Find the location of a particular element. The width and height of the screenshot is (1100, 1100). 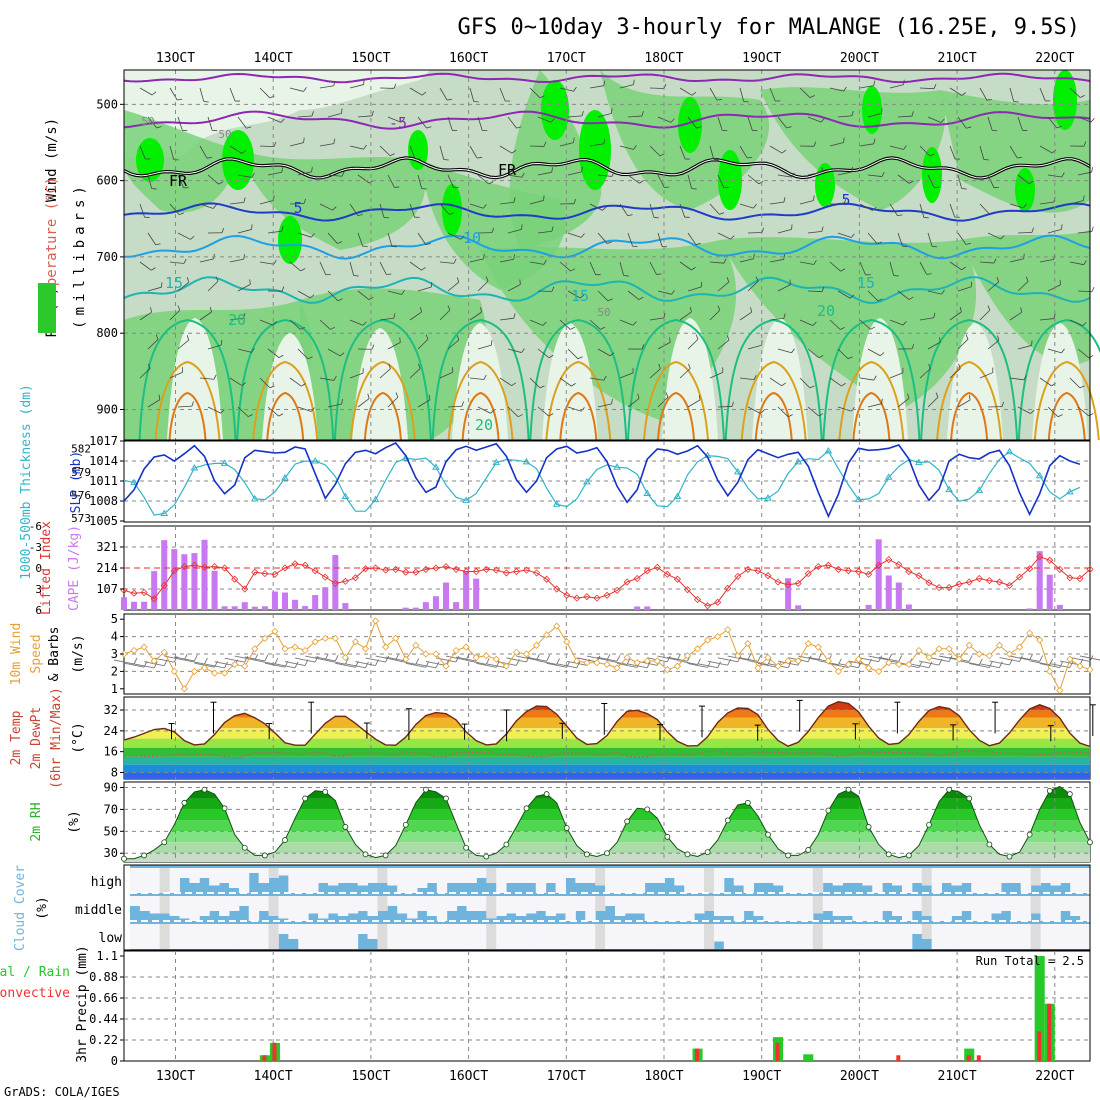

contour-label: 15 is located at coordinates (174, 283).